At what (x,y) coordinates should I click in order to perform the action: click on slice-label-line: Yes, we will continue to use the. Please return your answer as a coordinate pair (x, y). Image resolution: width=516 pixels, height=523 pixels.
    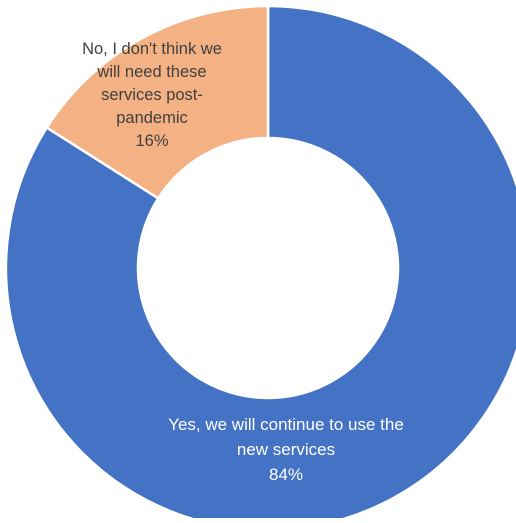
    Looking at the image, I should click on (286, 424).